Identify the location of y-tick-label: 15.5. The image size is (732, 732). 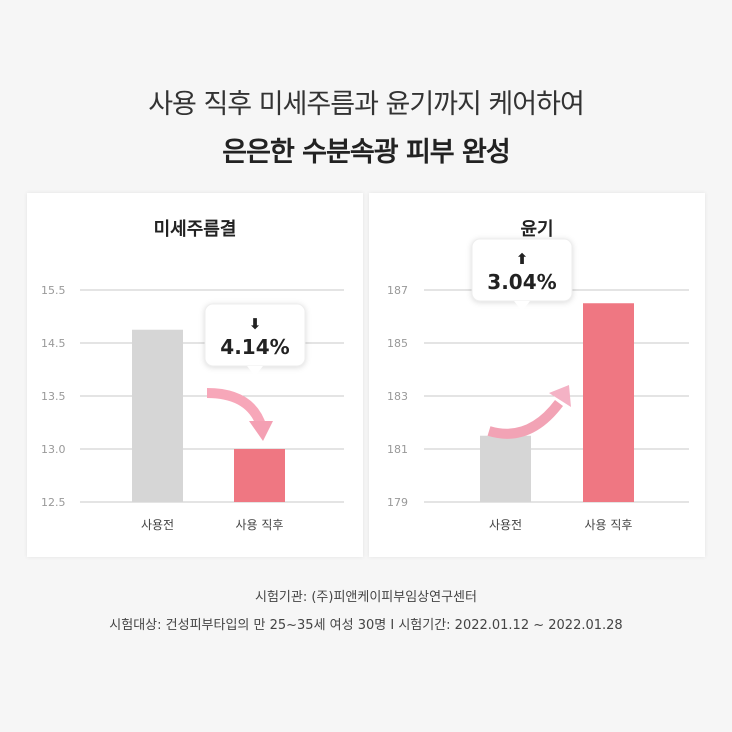
(53, 290).